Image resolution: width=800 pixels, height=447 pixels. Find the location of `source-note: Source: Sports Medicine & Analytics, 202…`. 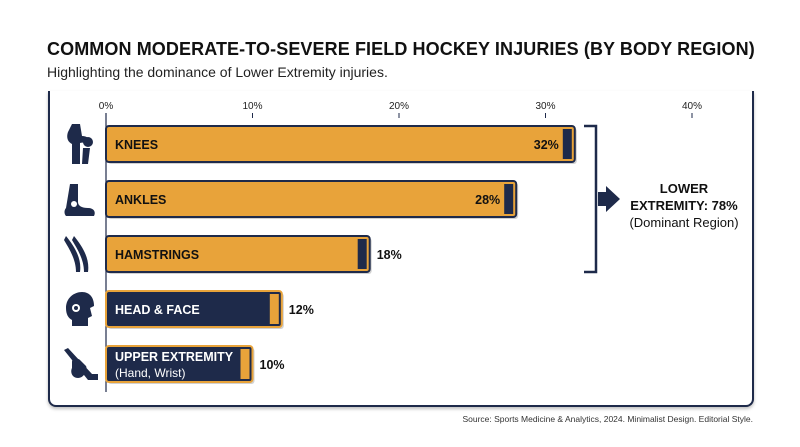

source-note: Source: Sports Medicine & Analytics, 202… is located at coordinates (607, 419).